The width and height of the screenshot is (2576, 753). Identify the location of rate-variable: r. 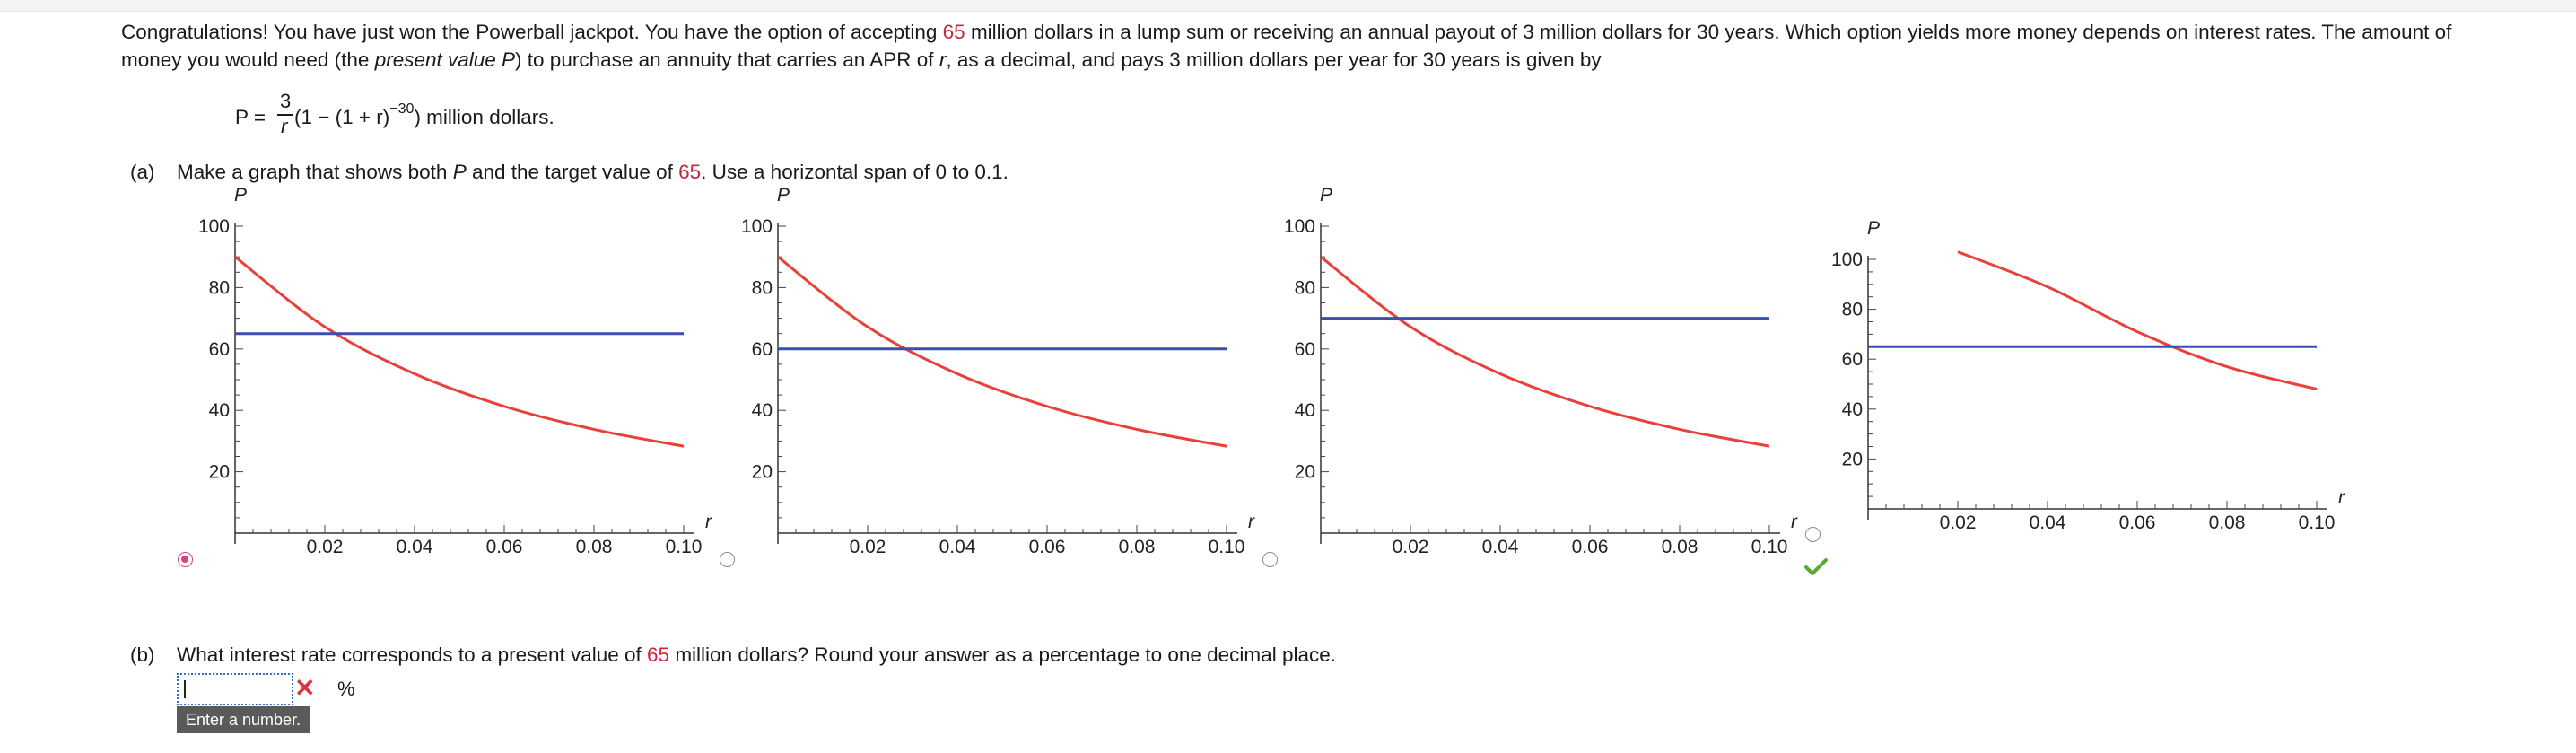
(943, 59).